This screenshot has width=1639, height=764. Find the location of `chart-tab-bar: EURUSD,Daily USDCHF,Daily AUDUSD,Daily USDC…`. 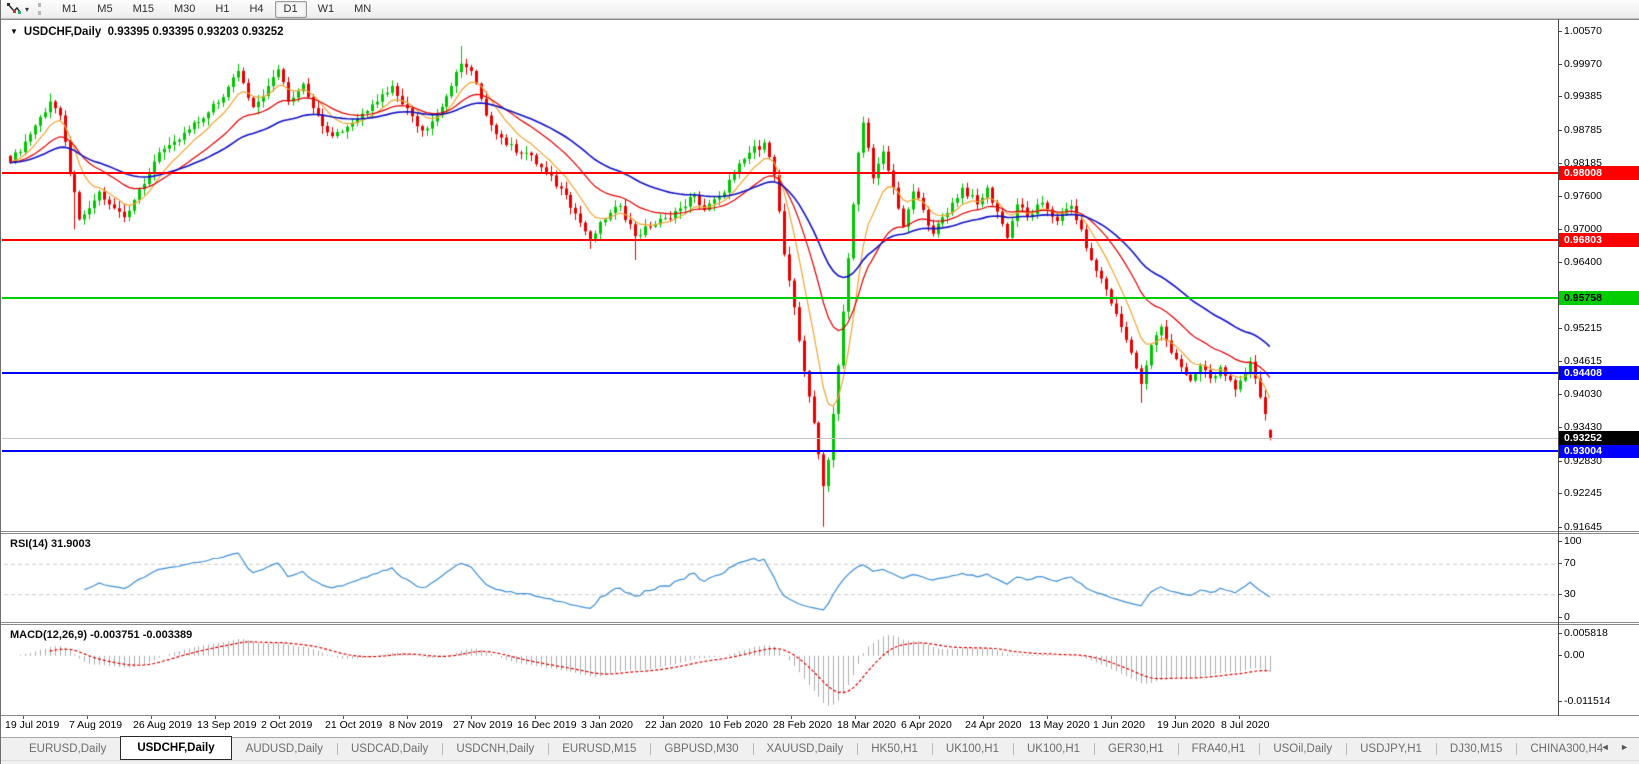

chart-tab-bar: EURUSD,Daily USDCHF,Daily AUDUSD,Daily USDC… is located at coordinates (820, 748).